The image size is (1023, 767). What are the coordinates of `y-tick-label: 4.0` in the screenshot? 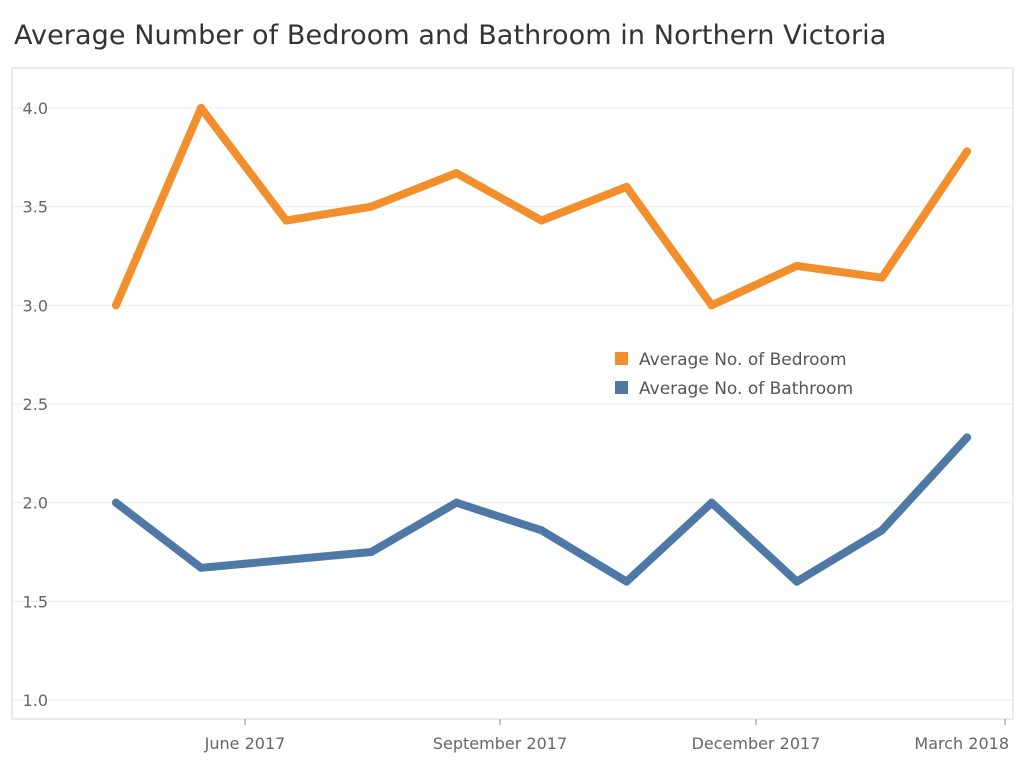 It's located at (35, 108).